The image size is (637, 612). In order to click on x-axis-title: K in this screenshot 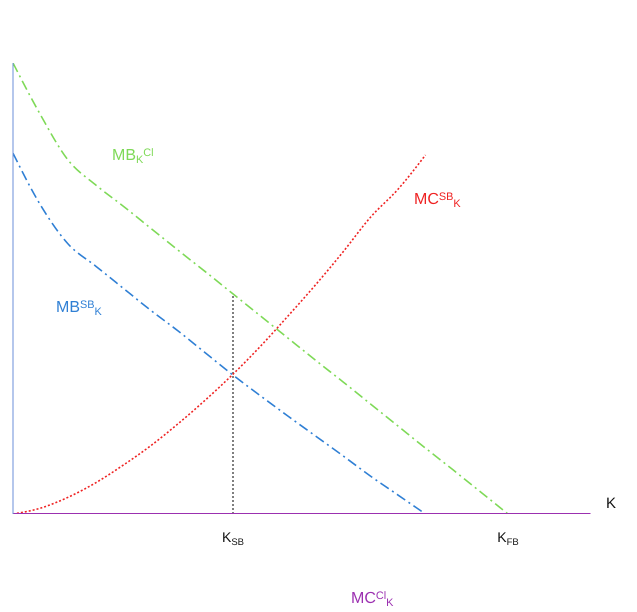, I will do `click(611, 503)`.